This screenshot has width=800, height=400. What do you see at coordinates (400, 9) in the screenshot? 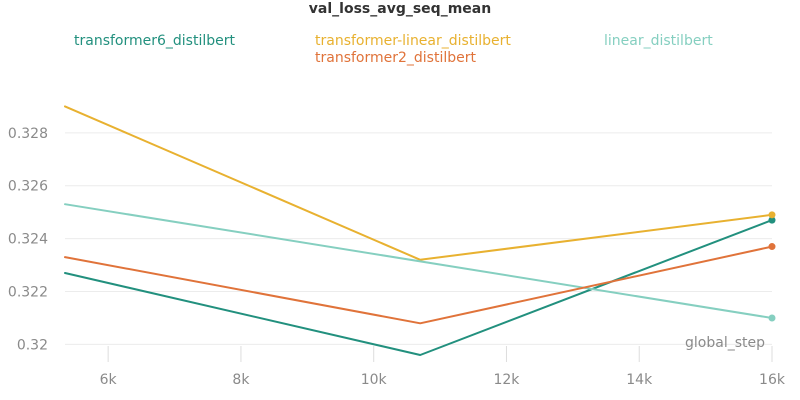
I see `chart-title: val_loss_avg_seq_mean` at bounding box center [400, 9].